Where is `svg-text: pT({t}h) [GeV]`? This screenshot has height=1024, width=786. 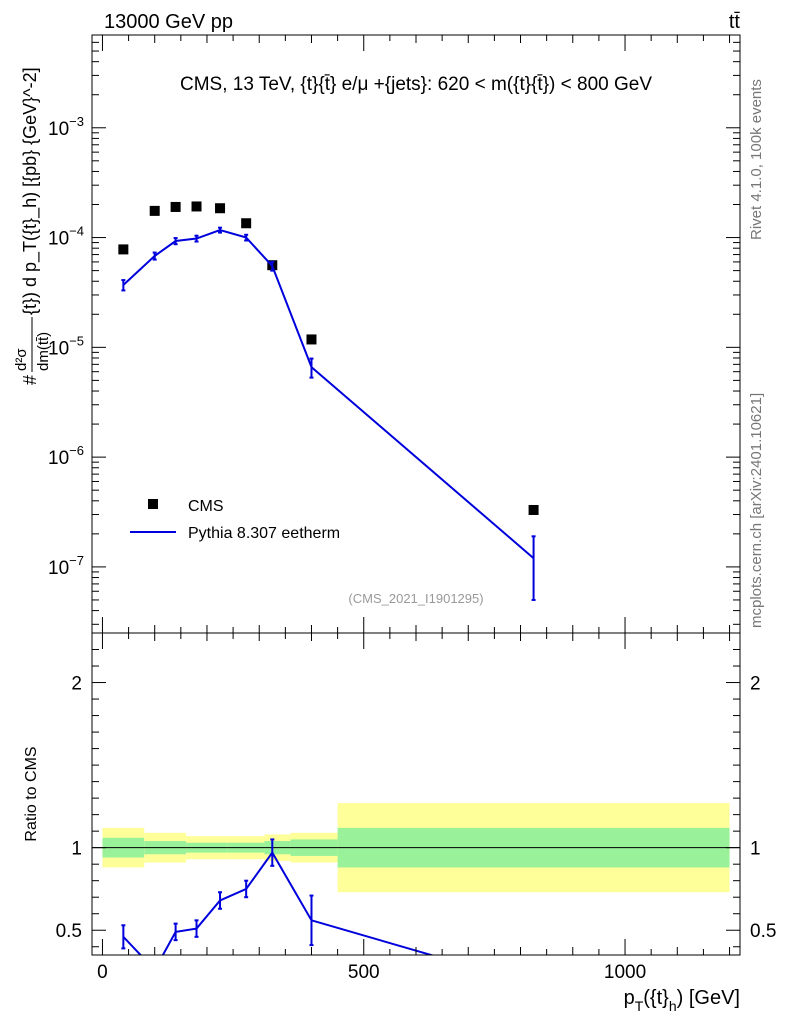
svg-text: pT({t}h) [GeV] is located at coordinates (682, 1000).